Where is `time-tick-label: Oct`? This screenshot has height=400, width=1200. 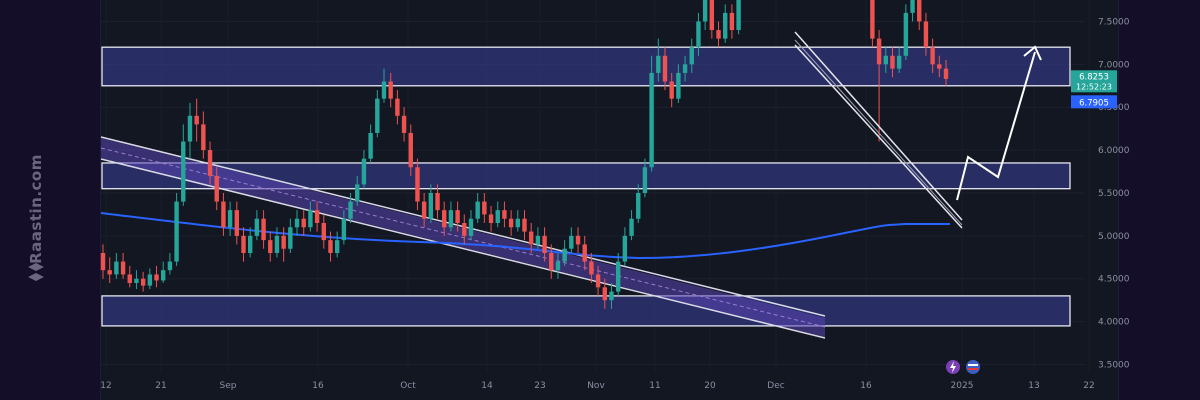 time-tick-label: Oct is located at coordinates (408, 386).